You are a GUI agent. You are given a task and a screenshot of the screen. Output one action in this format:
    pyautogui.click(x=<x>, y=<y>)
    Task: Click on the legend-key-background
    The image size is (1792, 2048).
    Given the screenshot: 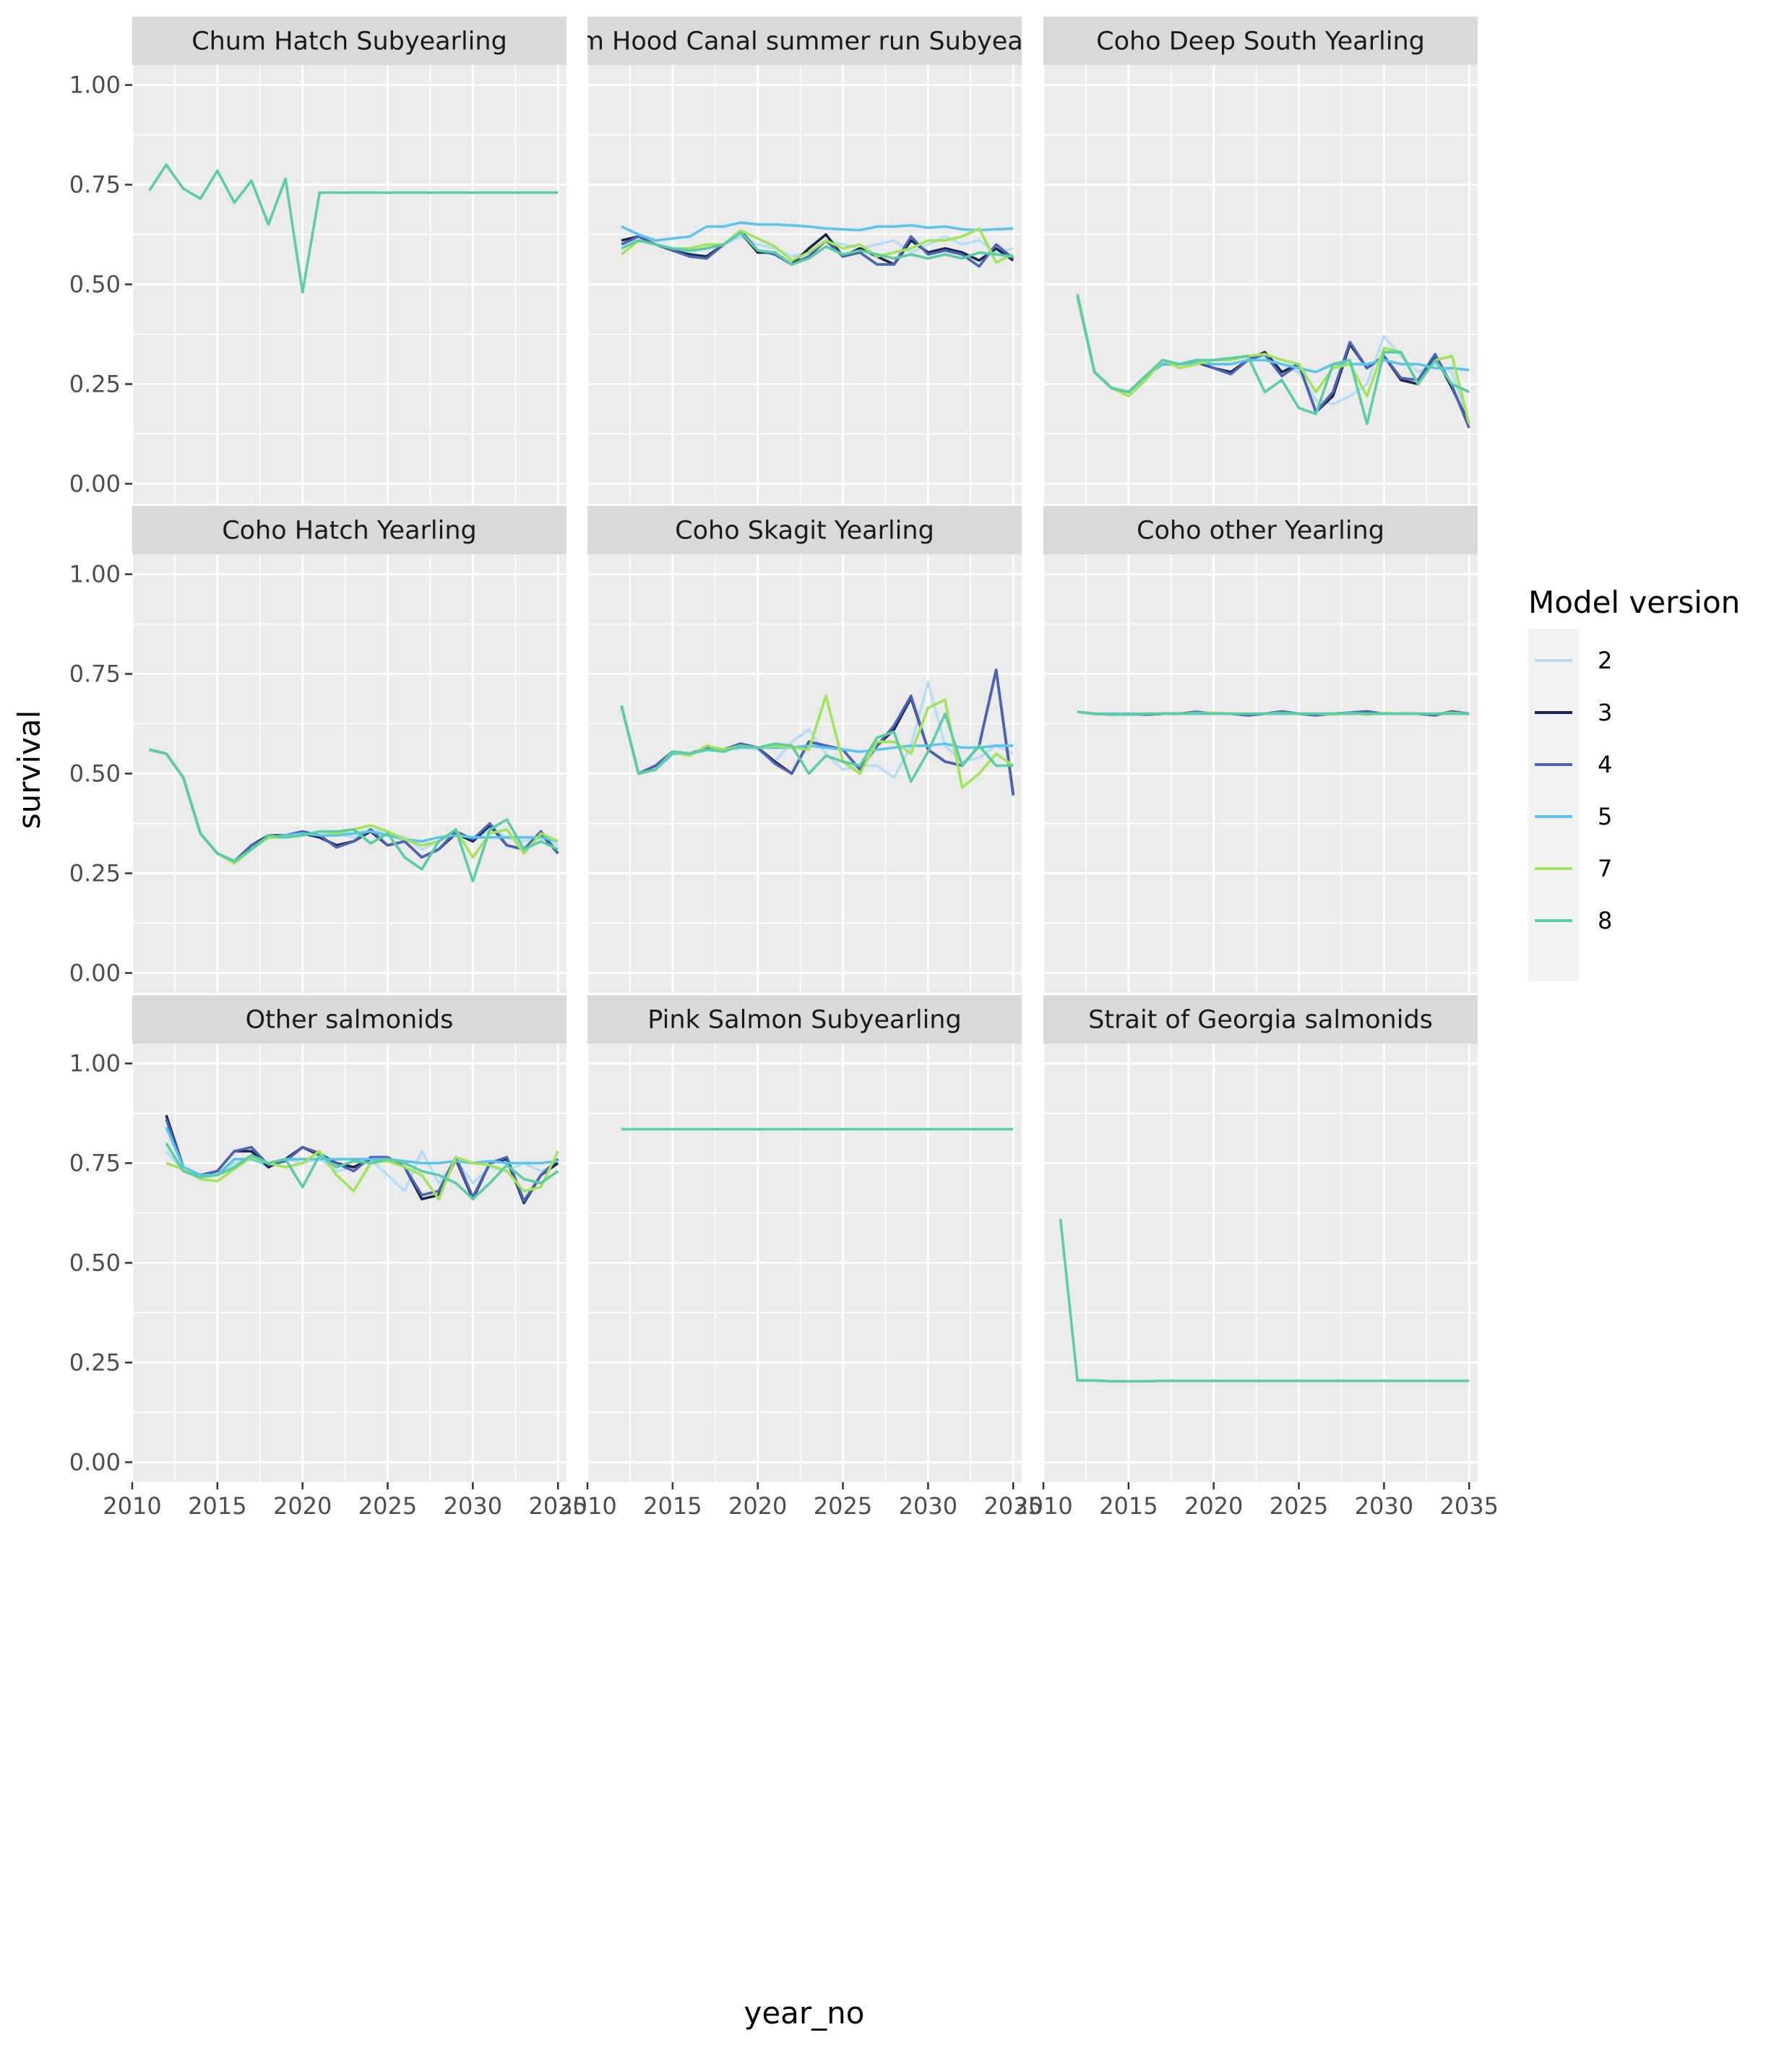 What is the action you would take?
    pyautogui.click(x=1553, y=805)
    